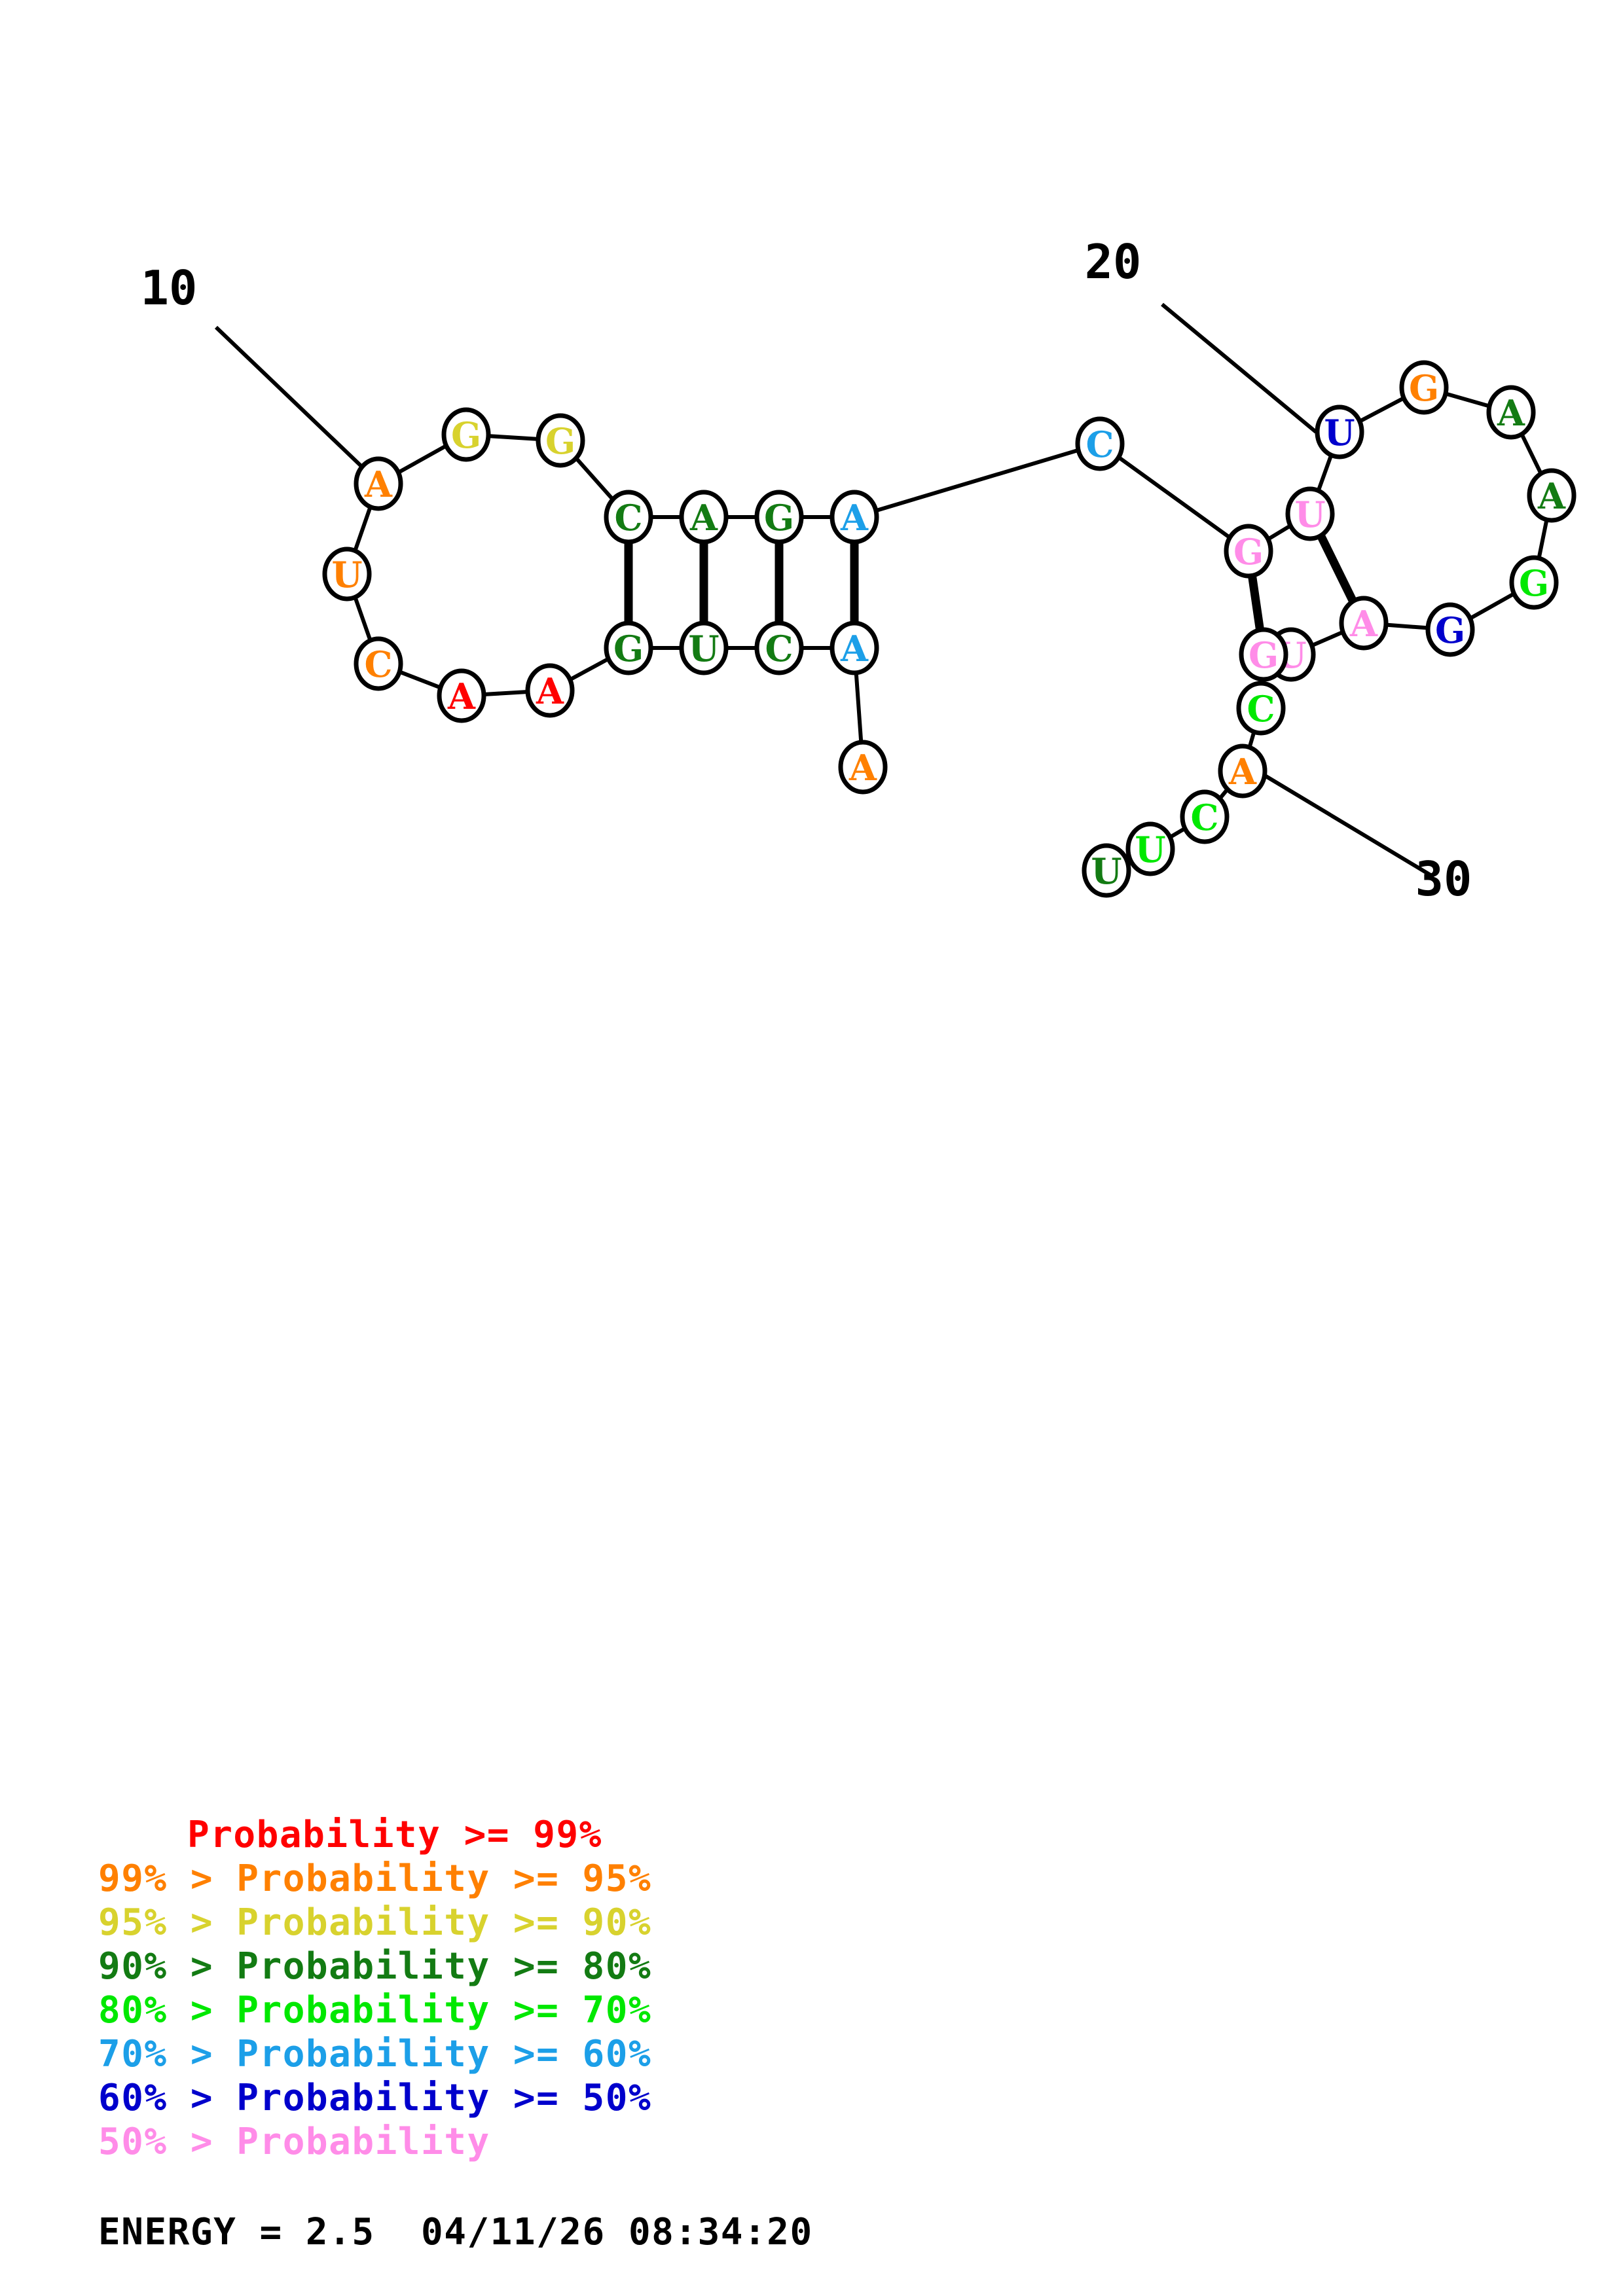 The height and width of the screenshot is (2296, 1623). What do you see at coordinates (1256, 602) in the screenshot?
I see `base-pair-bond` at bounding box center [1256, 602].